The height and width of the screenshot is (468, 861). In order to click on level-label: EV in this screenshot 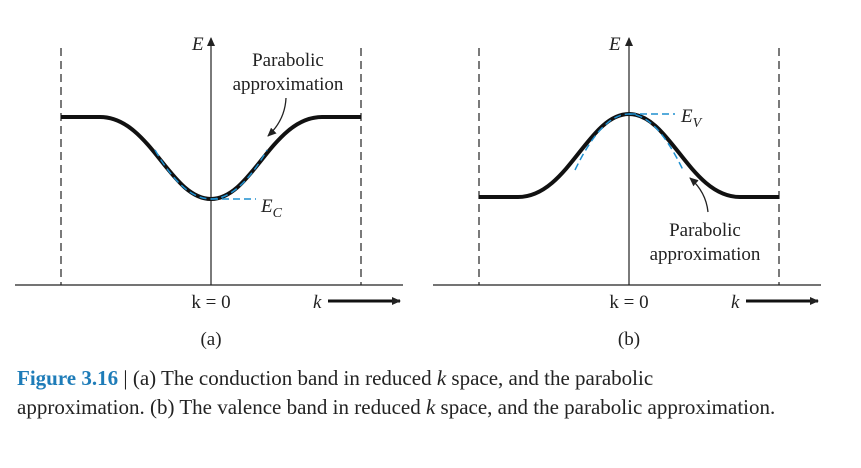, I will do `click(691, 118)`.